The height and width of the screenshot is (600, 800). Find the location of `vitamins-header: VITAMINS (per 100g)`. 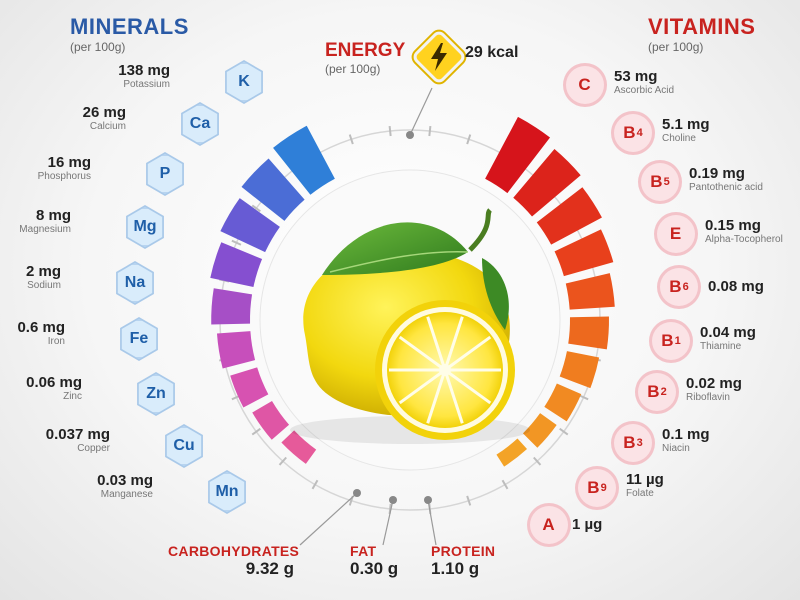

vitamins-header: VITAMINS (per 100g) is located at coordinates (701, 34).